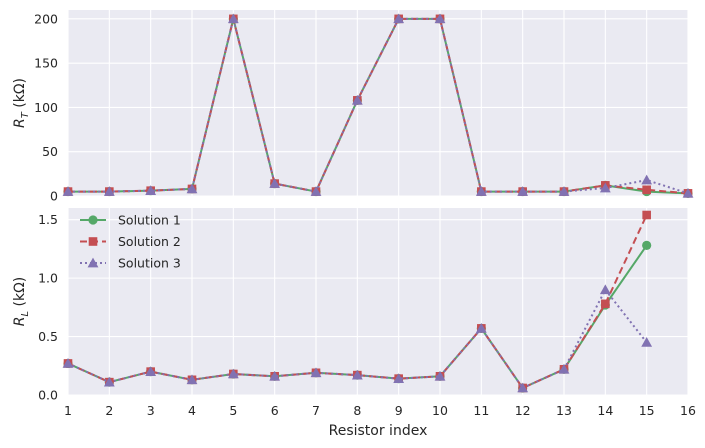 This screenshot has height=448, width=705. What do you see at coordinates (688, 410) in the screenshot?
I see `x-tick-label: 16` at bounding box center [688, 410].